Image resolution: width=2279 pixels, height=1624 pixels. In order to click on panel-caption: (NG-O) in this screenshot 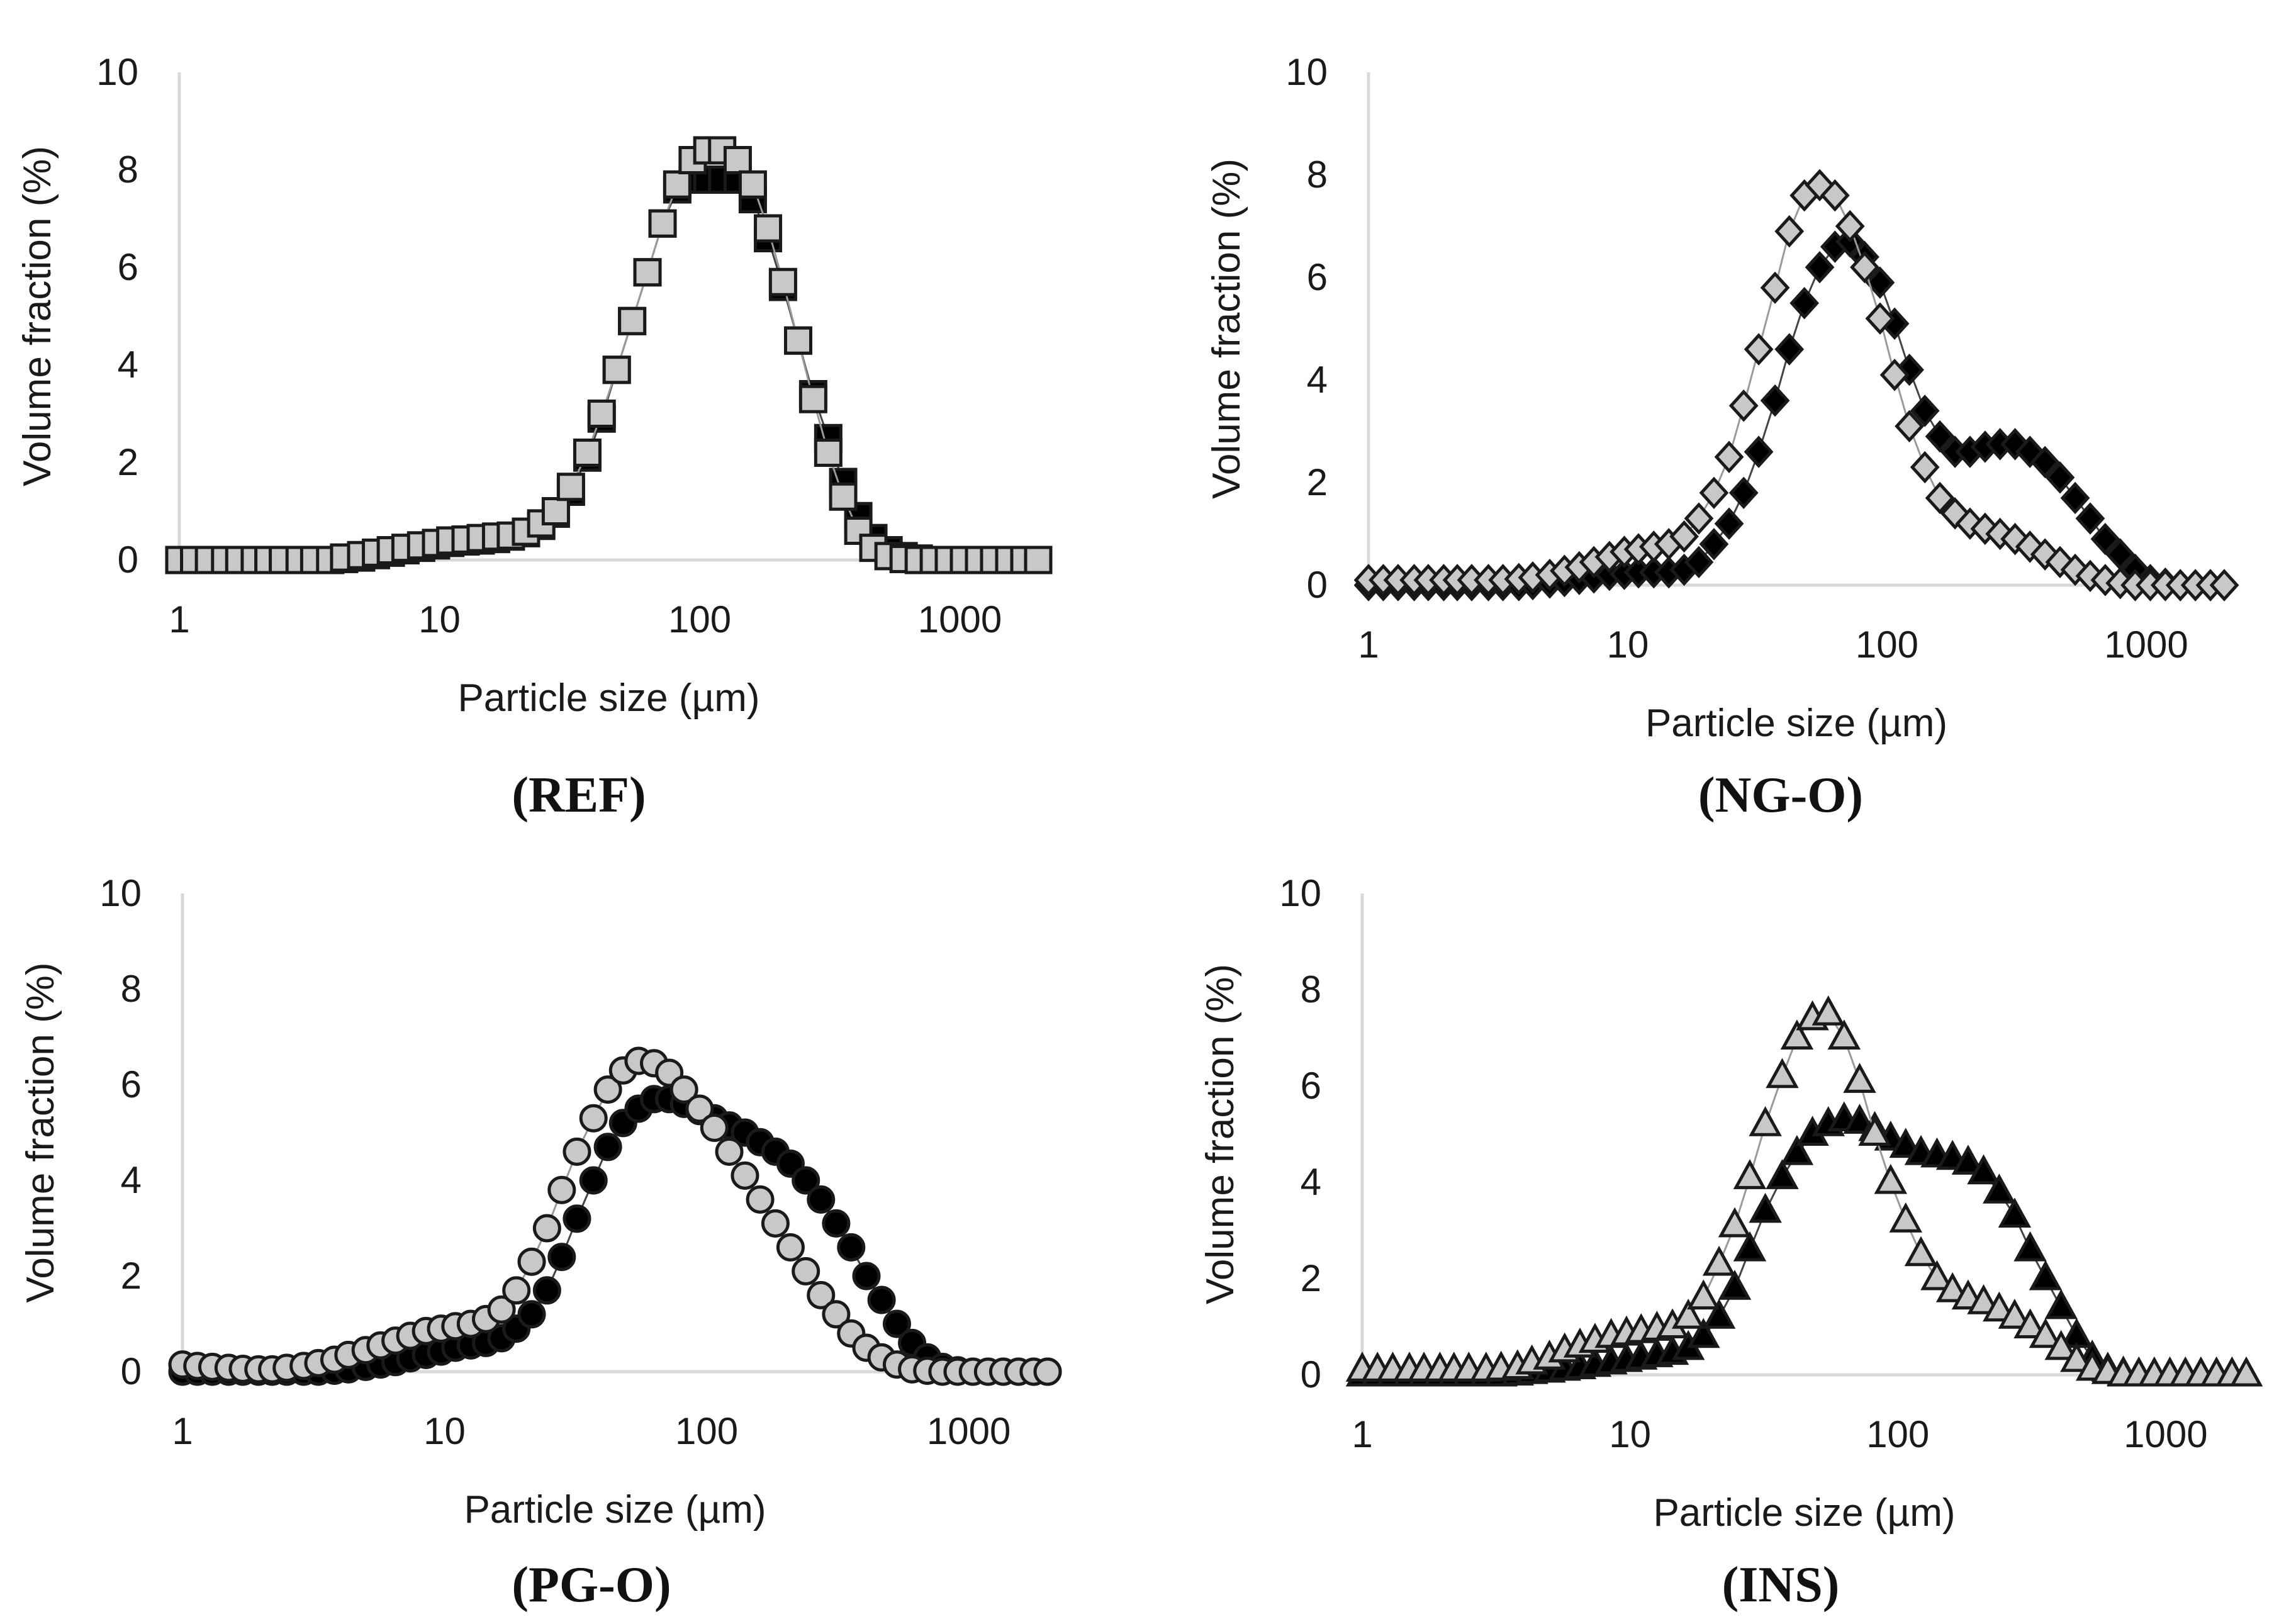, I will do `click(1780, 795)`.